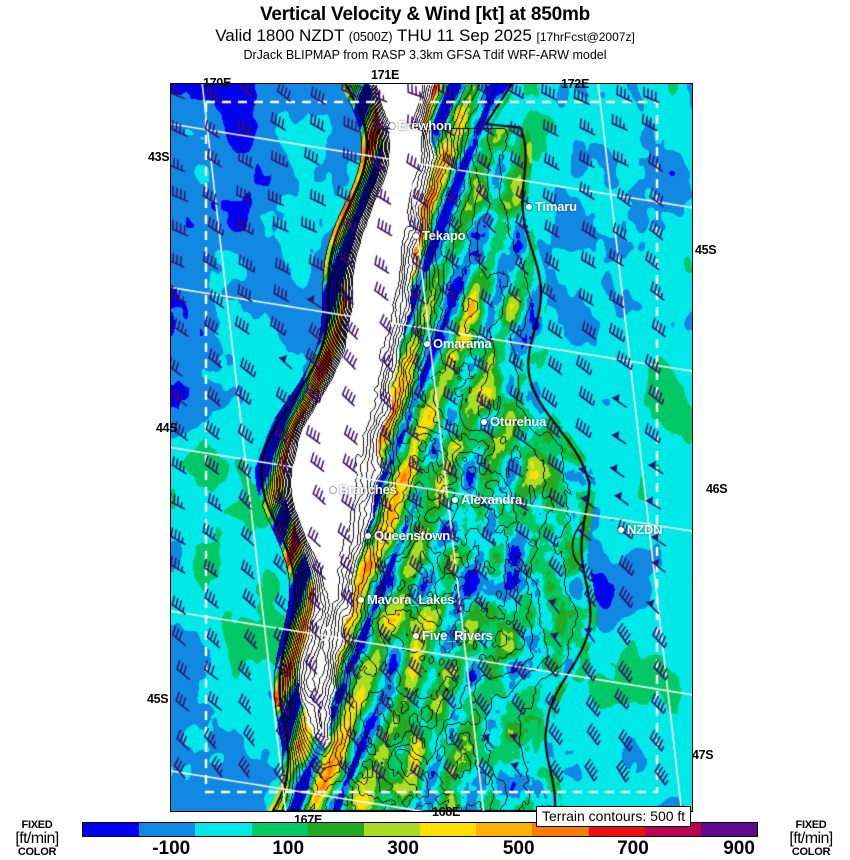 This screenshot has height=860, width=850. What do you see at coordinates (412, 536) in the screenshot?
I see `city-label: Queenstown` at bounding box center [412, 536].